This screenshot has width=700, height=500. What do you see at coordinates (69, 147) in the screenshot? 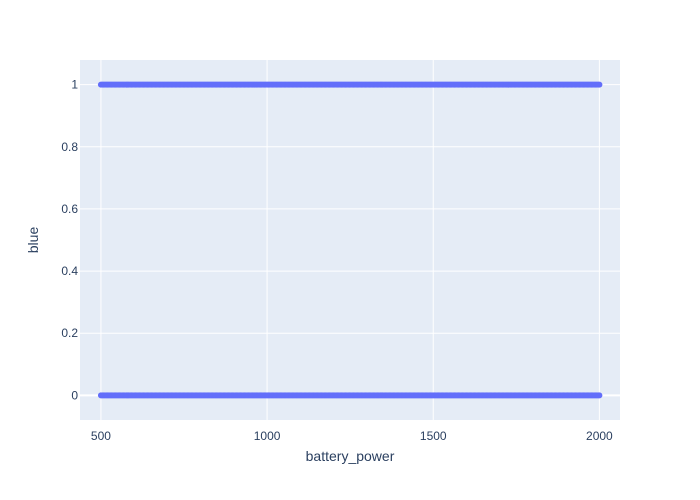
I see `y-tick-label: 0.8` at bounding box center [69, 147].